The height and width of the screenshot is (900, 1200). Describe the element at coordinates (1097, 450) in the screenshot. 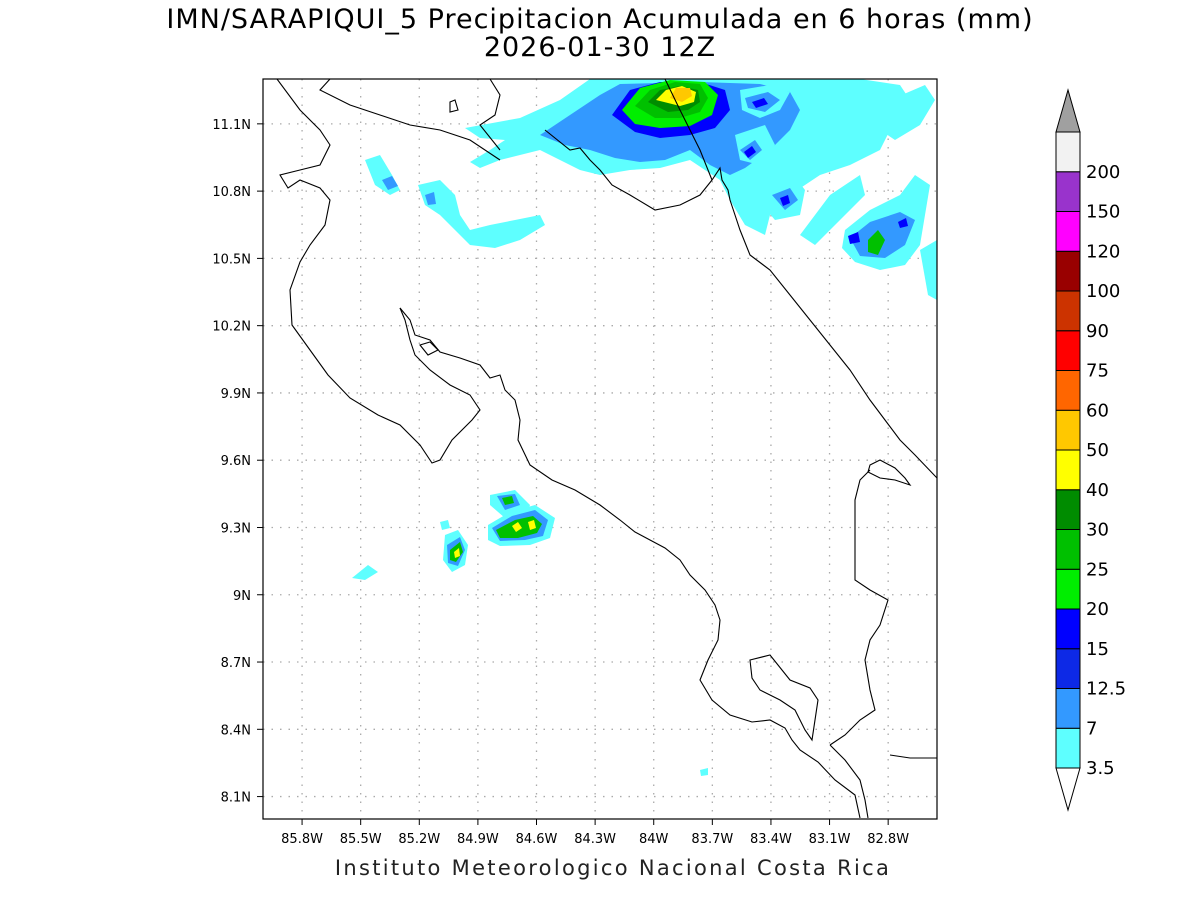

I see `colorbar-level-label: 50` at that location.